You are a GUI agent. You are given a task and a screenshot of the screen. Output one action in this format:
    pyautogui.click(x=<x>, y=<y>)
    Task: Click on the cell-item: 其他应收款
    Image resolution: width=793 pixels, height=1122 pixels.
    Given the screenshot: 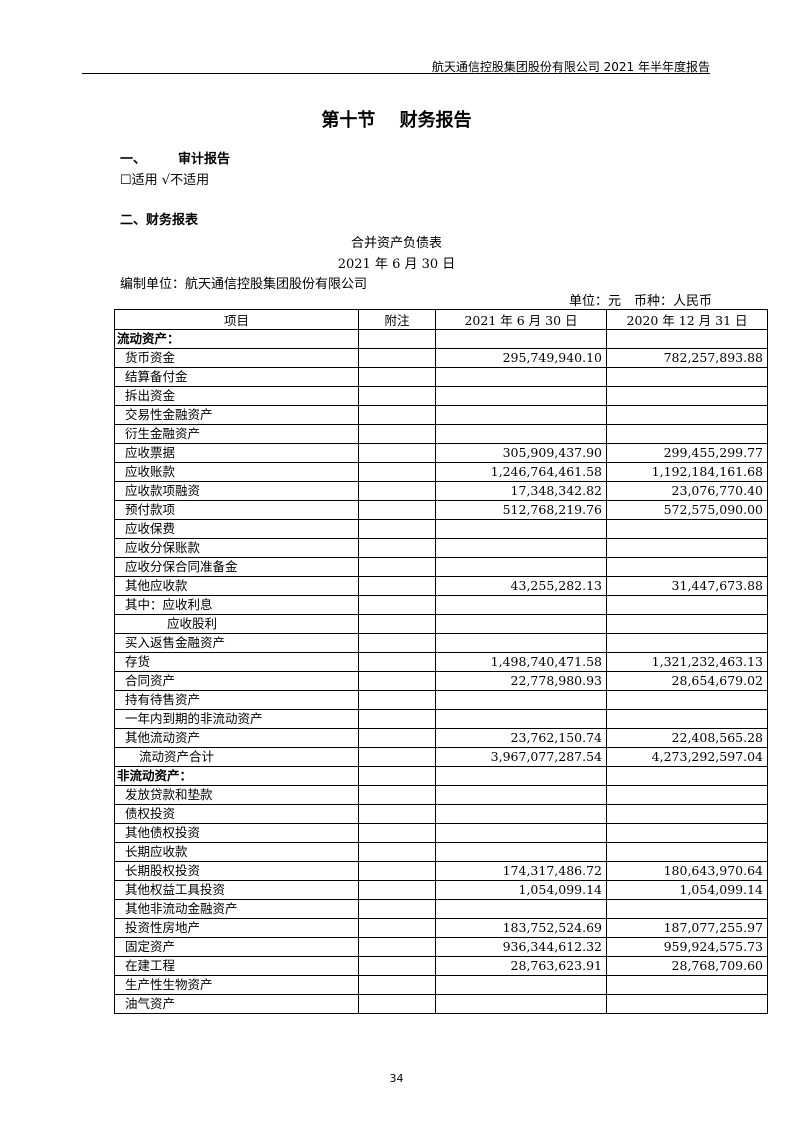 What is the action you would take?
    pyautogui.click(x=236, y=586)
    